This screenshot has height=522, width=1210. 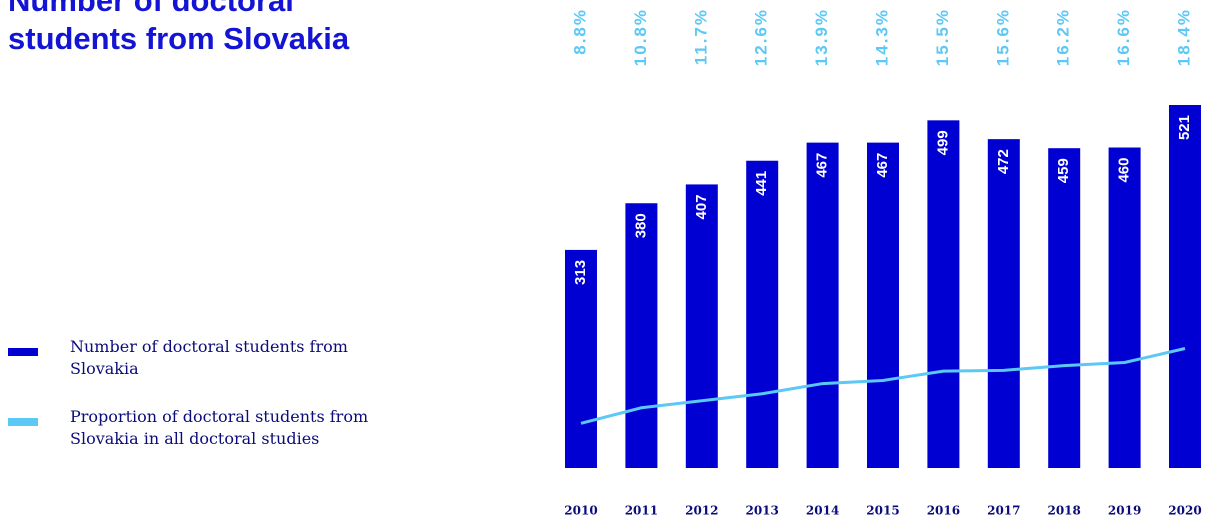 What do you see at coordinates (881, 37) in the screenshot?
I see `percent-label: 14.3%` at bounding box center [881, 37].